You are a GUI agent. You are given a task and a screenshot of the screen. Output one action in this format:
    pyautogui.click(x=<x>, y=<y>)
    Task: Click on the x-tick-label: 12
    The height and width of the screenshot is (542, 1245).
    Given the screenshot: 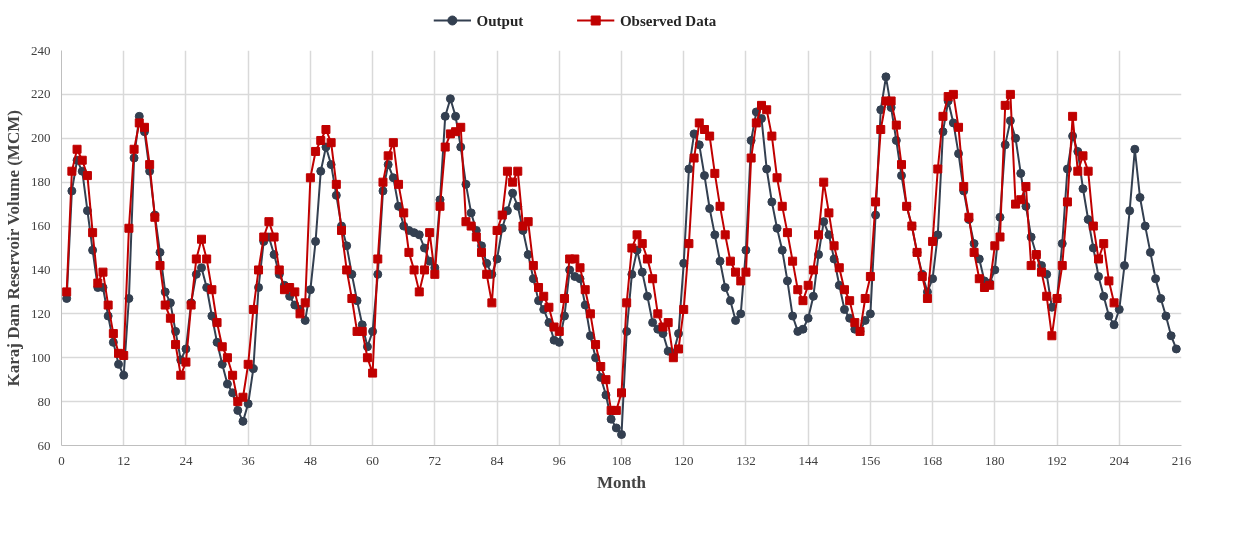 What is the action you would take?
    pyautogui.click(x=124, y=460)
    